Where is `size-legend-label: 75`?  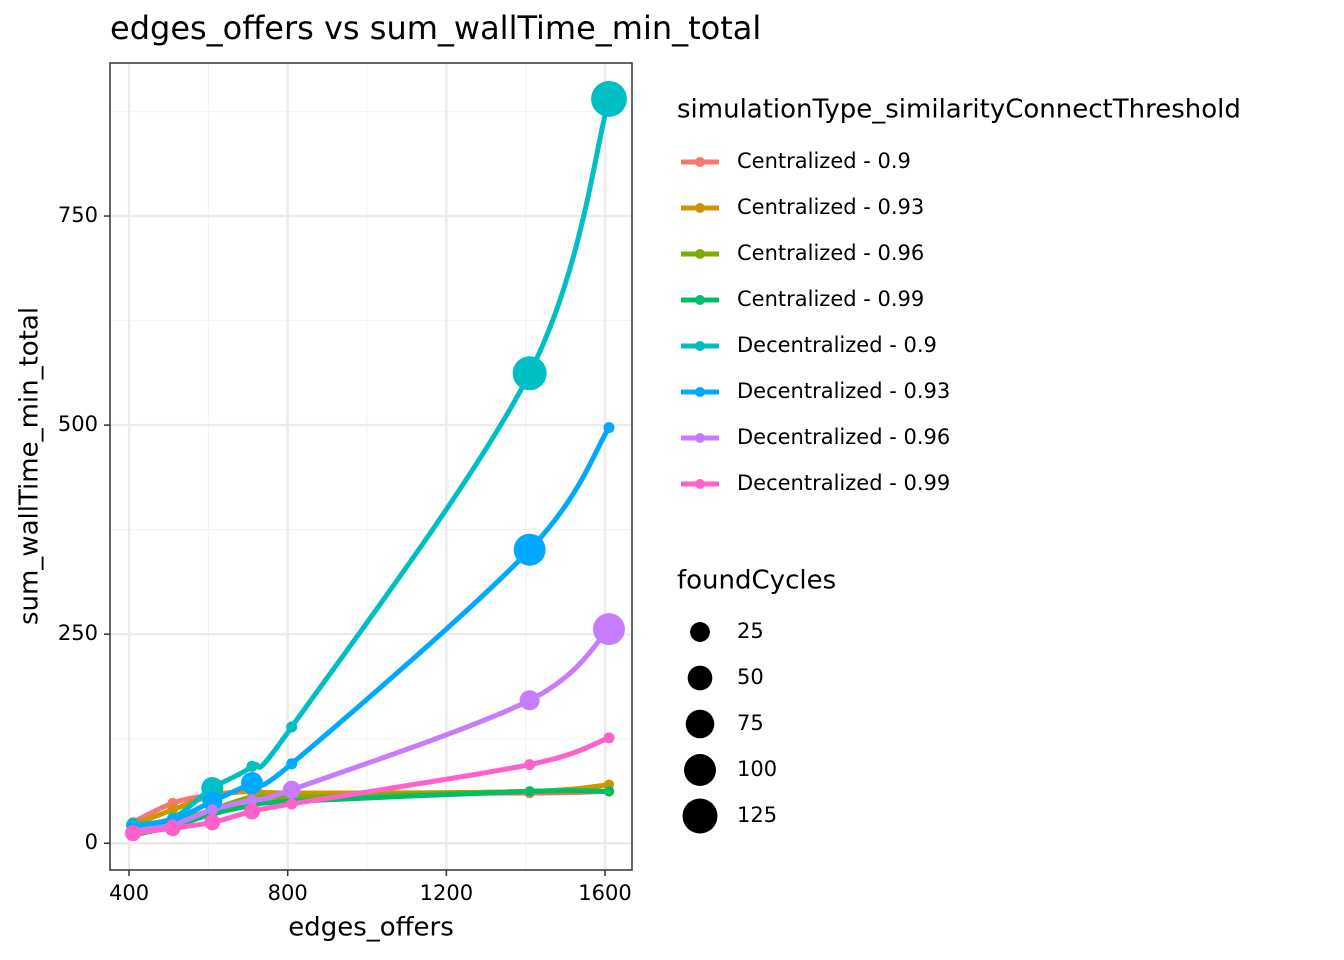
size-legend-label: 75 is located at coordinates (750, 723).